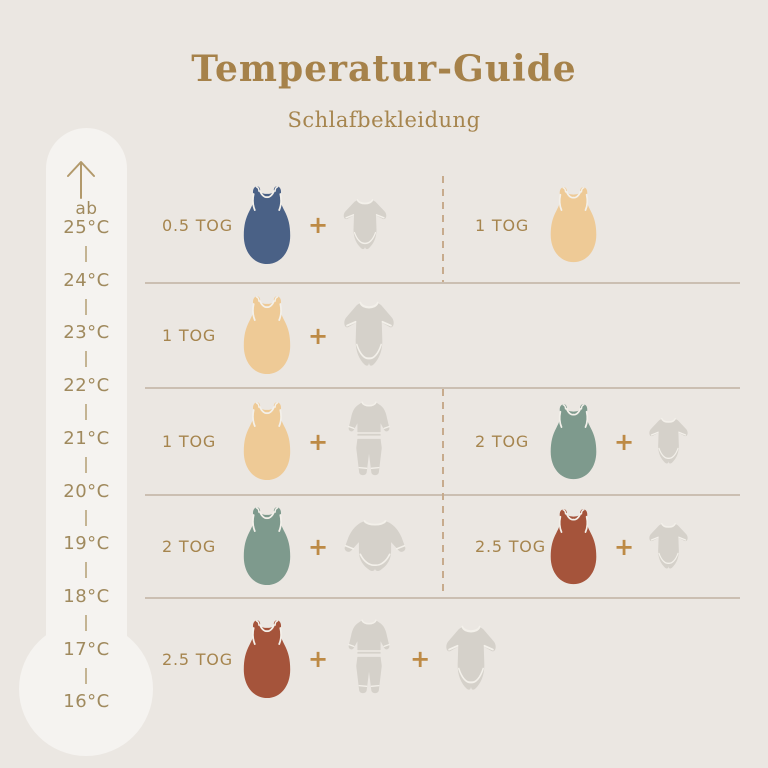 This screenshot has width=768, height=768. Describe the element at coordinates (86, 689) in the screenshot. I see `thermometer-bulb` at that location.